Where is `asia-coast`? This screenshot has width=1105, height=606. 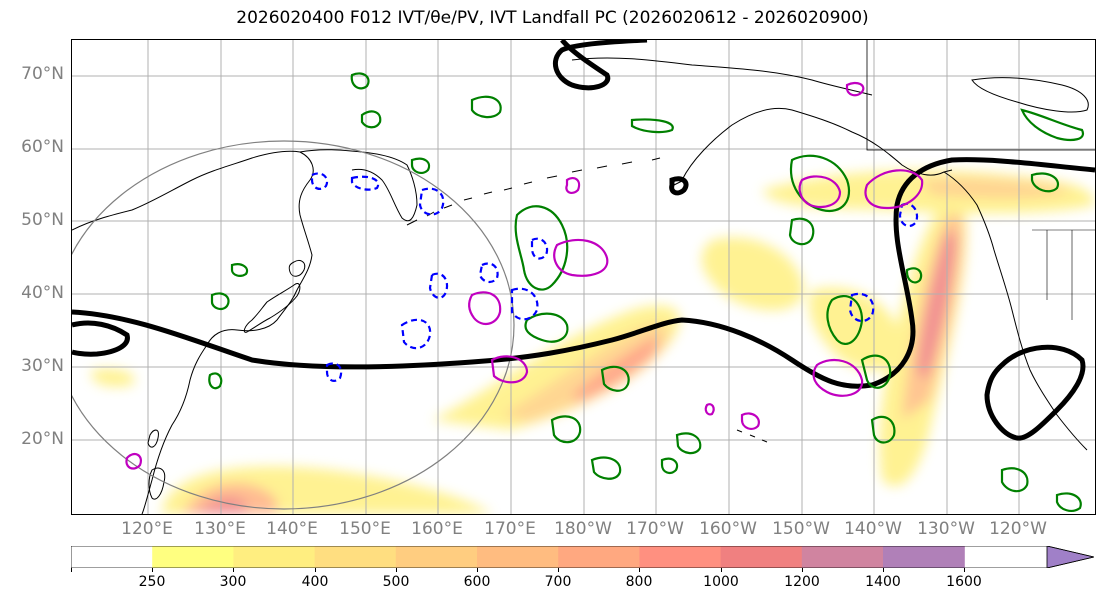
asia-coast is located at coordinates (193, 332).